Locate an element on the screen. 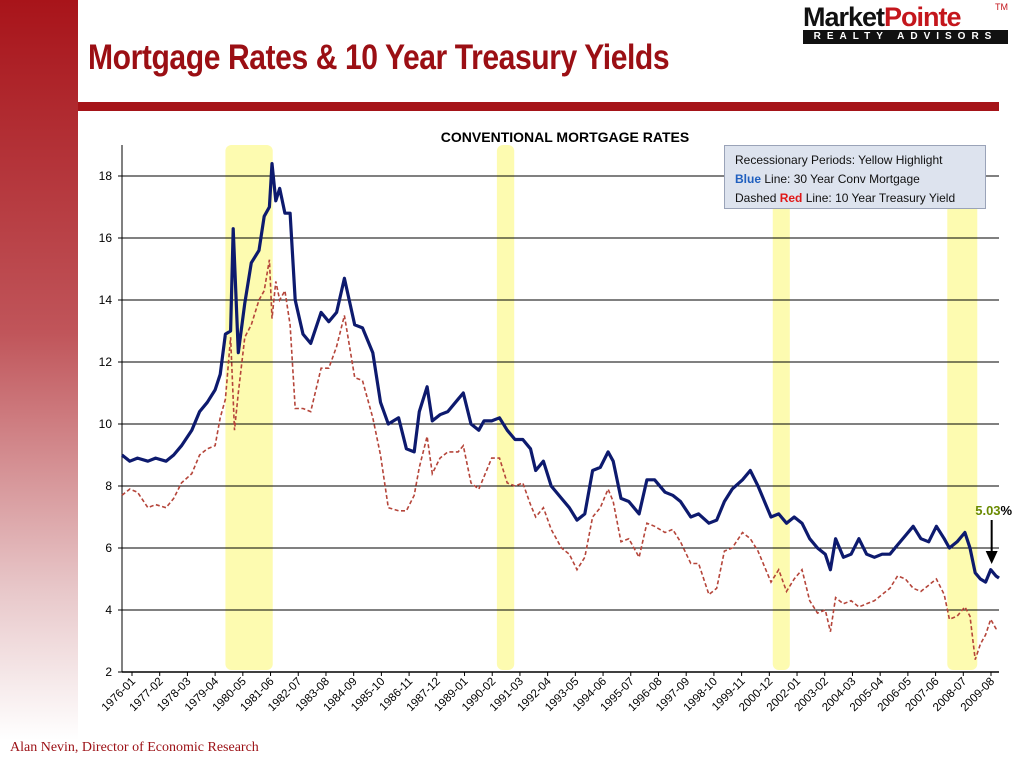 Image resolution: width=1024 pixels, height=768 pixels. y-tick-label-18: 18 is located at coordinates (106, 176).